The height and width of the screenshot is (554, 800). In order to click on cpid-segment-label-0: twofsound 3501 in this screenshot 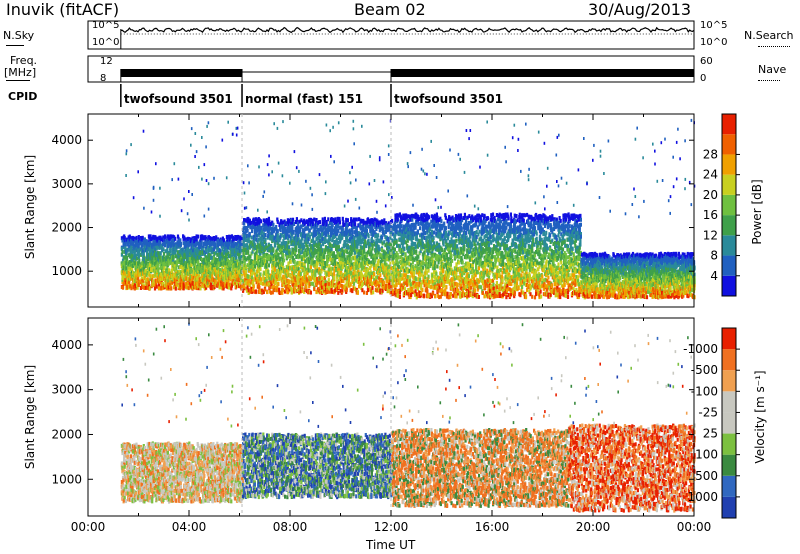, I will do `click(178, 99)`.